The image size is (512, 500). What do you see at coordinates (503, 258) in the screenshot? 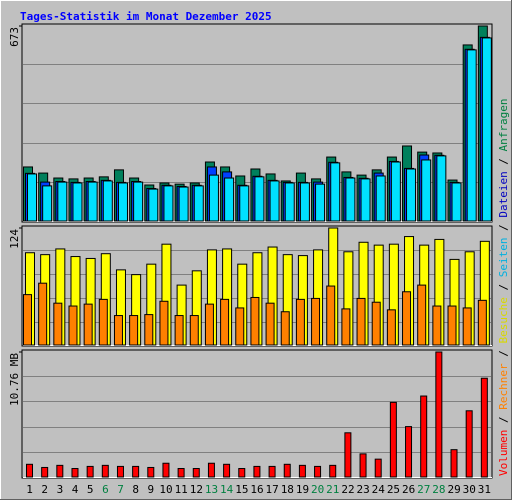
I see `legend-entry: Seiten` at bounding box center [503, 258].